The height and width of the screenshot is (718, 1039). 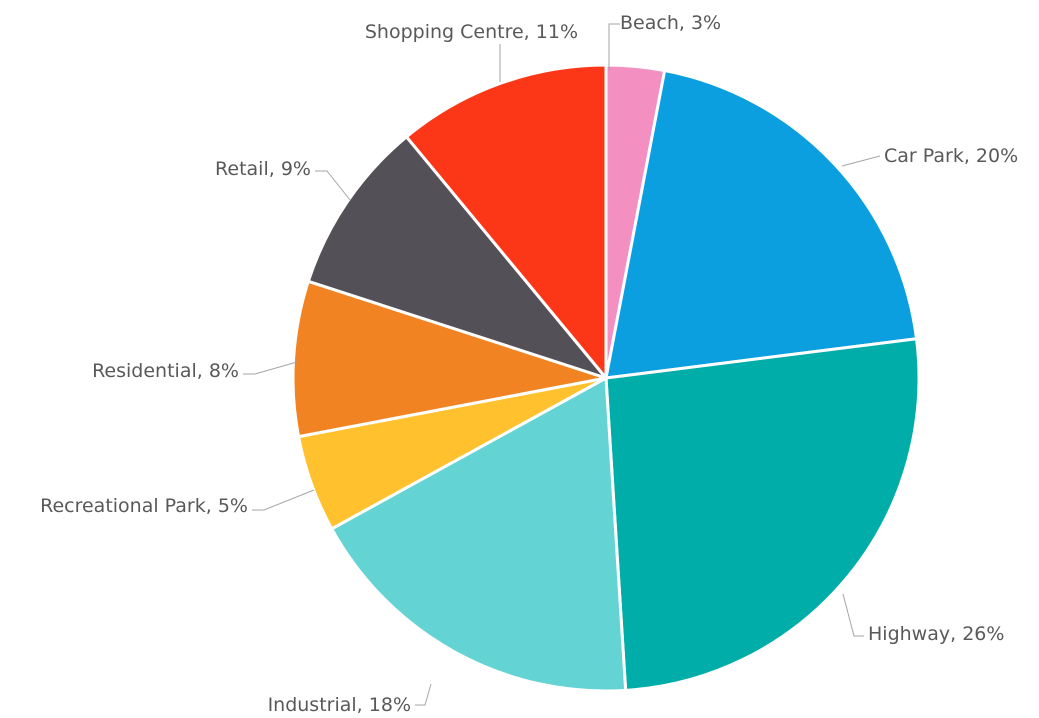 I want to click on data-label-recreational-park: Recreational Park, 5%, so click(x=144, y=506).